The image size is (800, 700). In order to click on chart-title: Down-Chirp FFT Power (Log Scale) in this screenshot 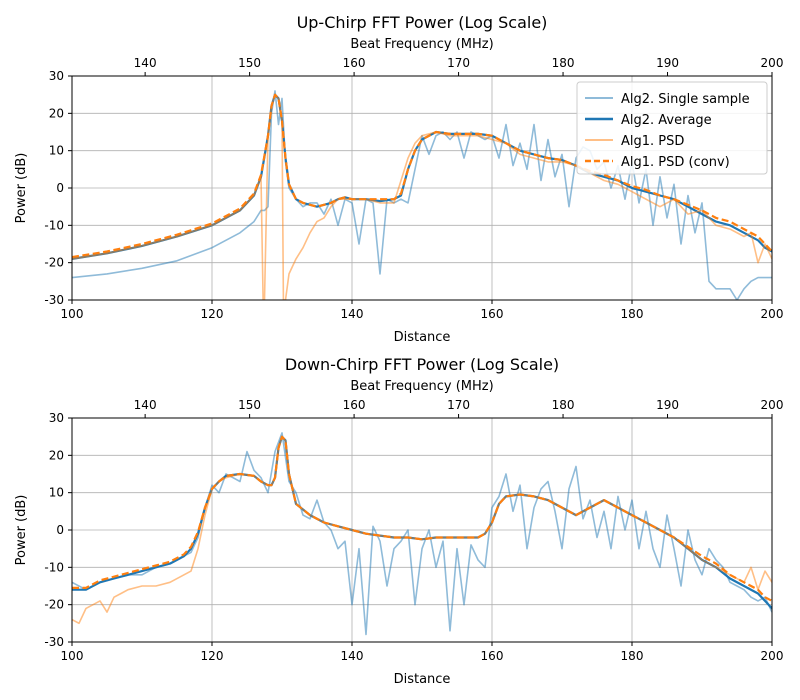, I will do `click(422, 364)`.